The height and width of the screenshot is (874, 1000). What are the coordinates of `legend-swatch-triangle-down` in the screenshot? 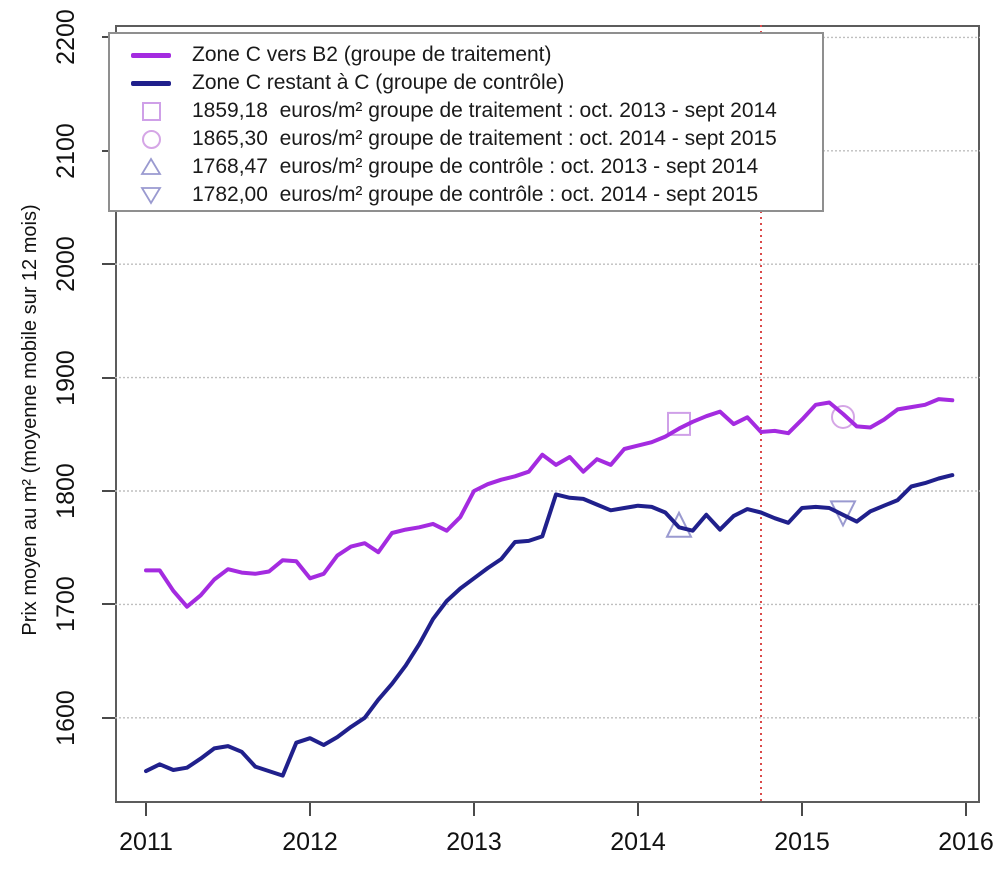 It's located at (151, 195).